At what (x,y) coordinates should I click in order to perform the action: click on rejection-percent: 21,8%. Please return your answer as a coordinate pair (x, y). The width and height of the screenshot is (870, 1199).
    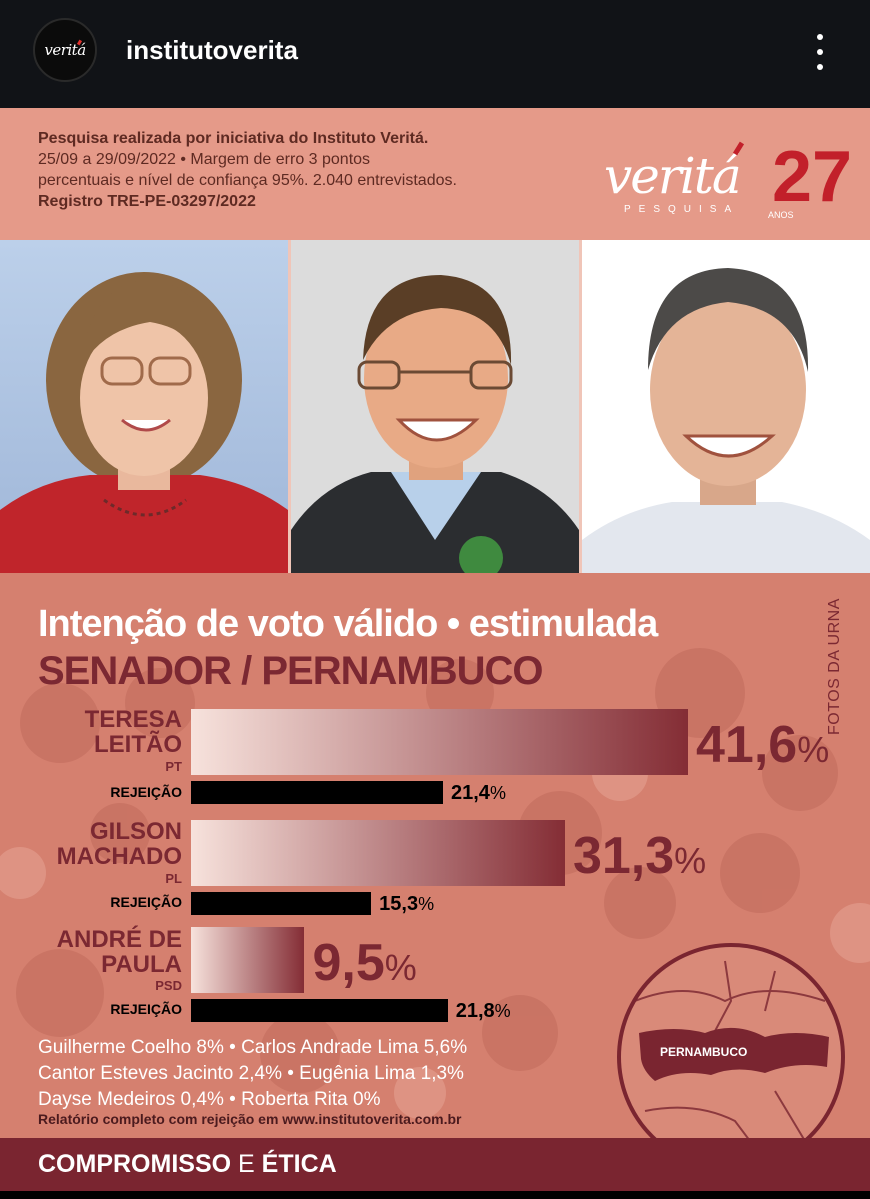
    Looking at the image, I should click on (483, 1011).